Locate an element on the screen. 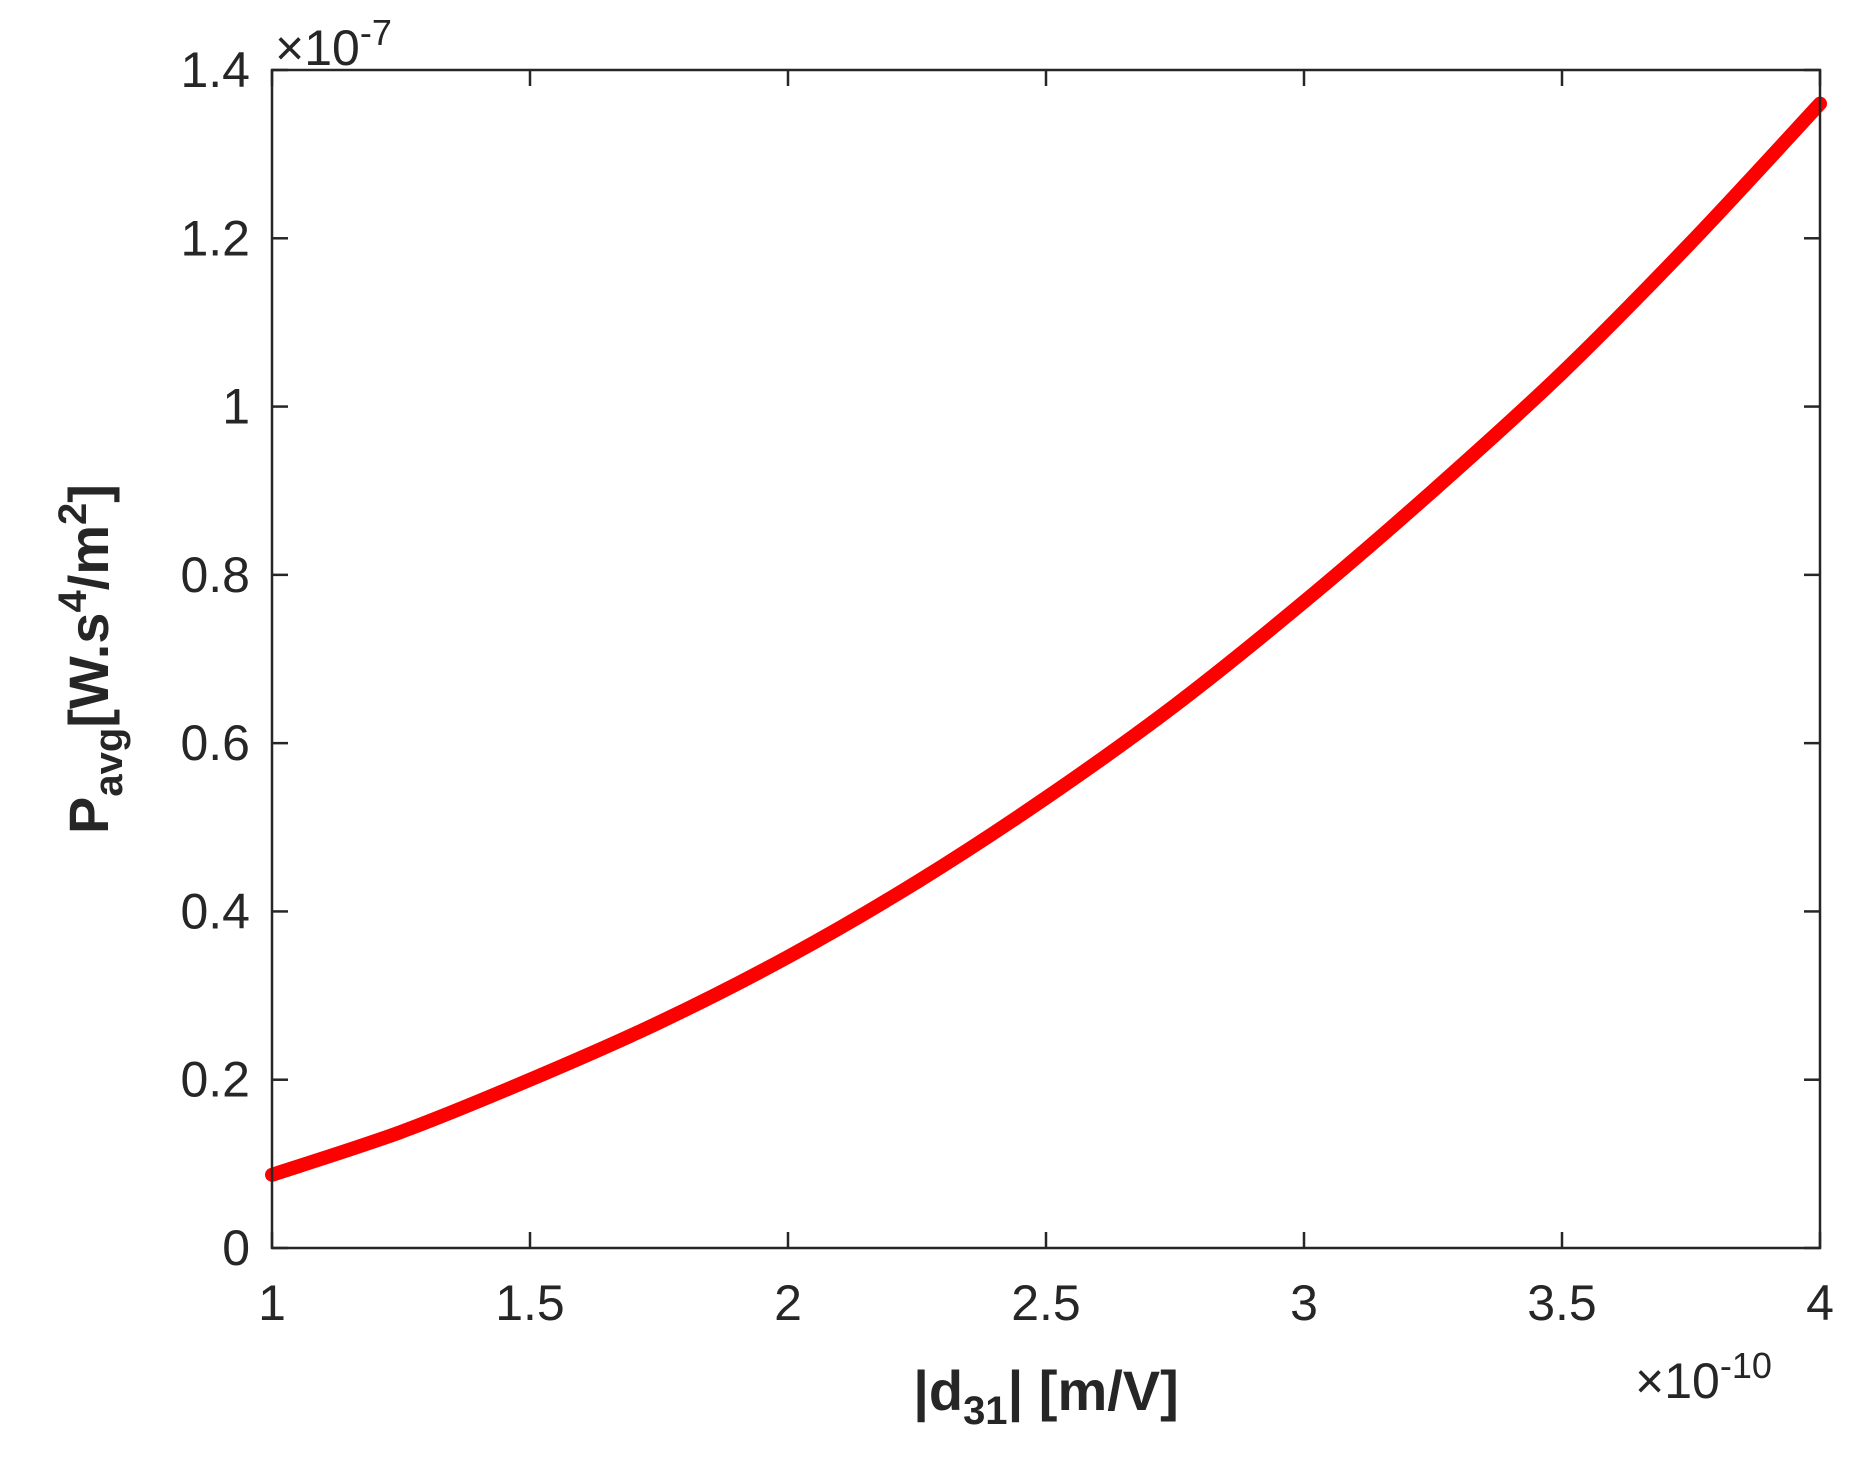 This screenshot has height=1479, width=1852. y-tick-label: 1.4 is located at coordinates (215, 70).